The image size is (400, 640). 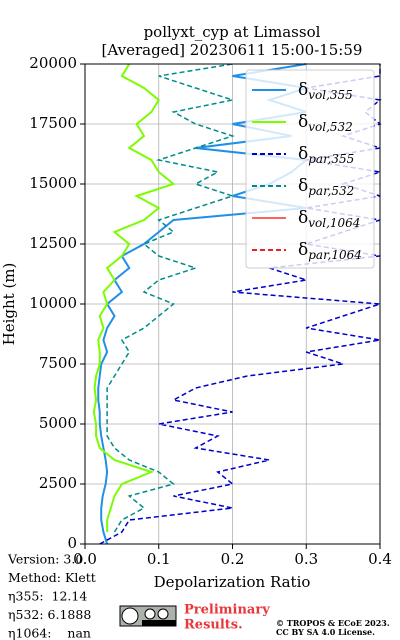 I want to click on chart-title: pollyxt_cyp at Limassol, so click(x=232, y=32).